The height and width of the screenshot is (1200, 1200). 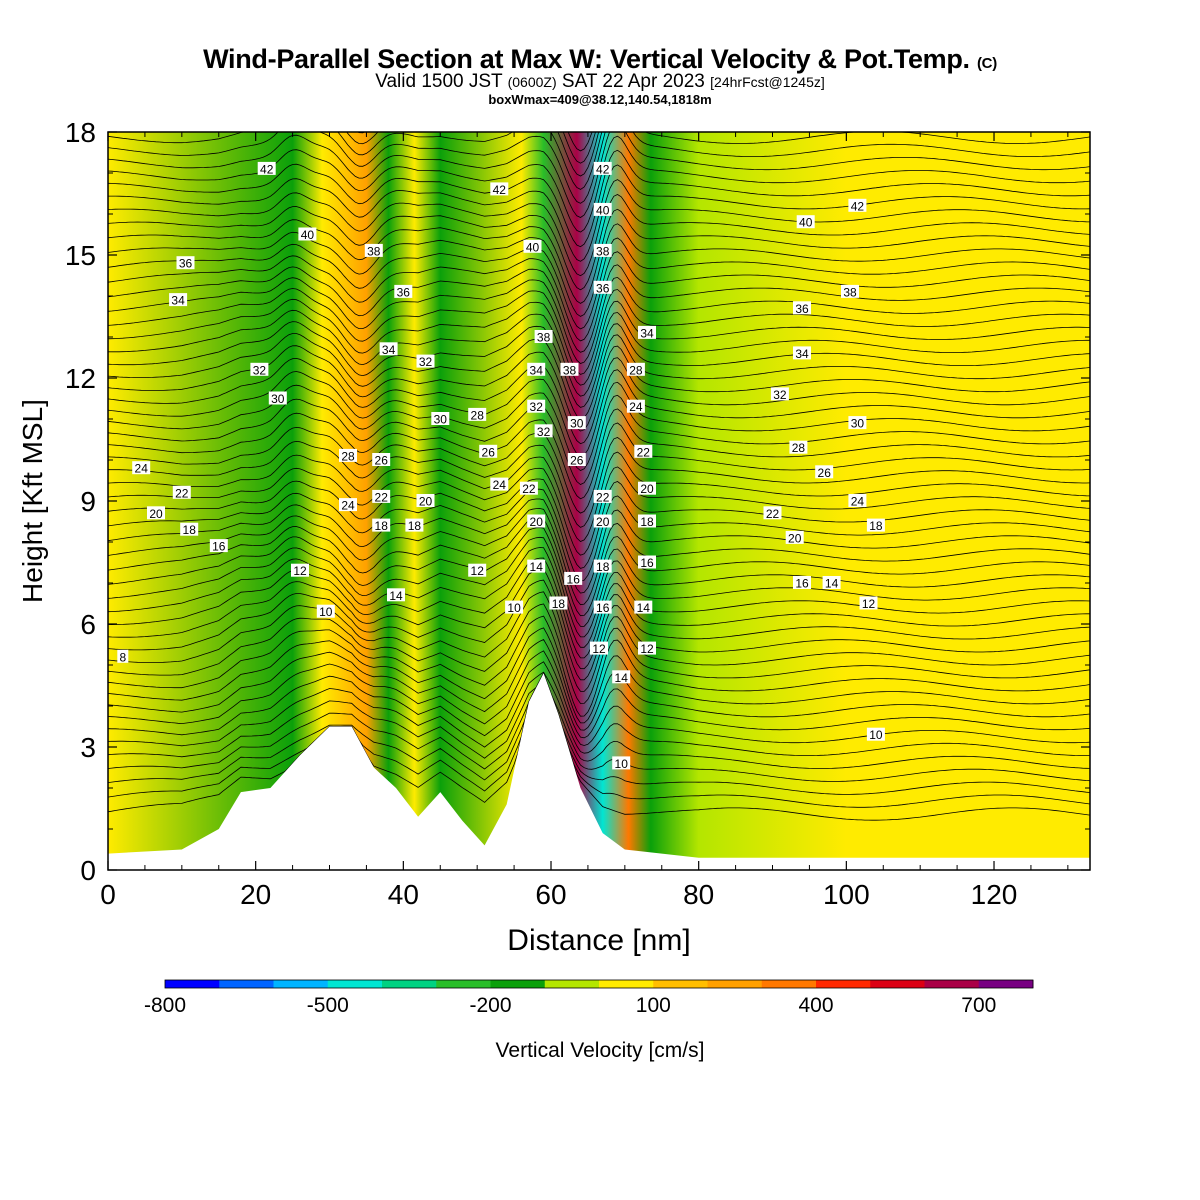 I want to click on colorbar-tick-label: -800, so click(x=165, y=1005).